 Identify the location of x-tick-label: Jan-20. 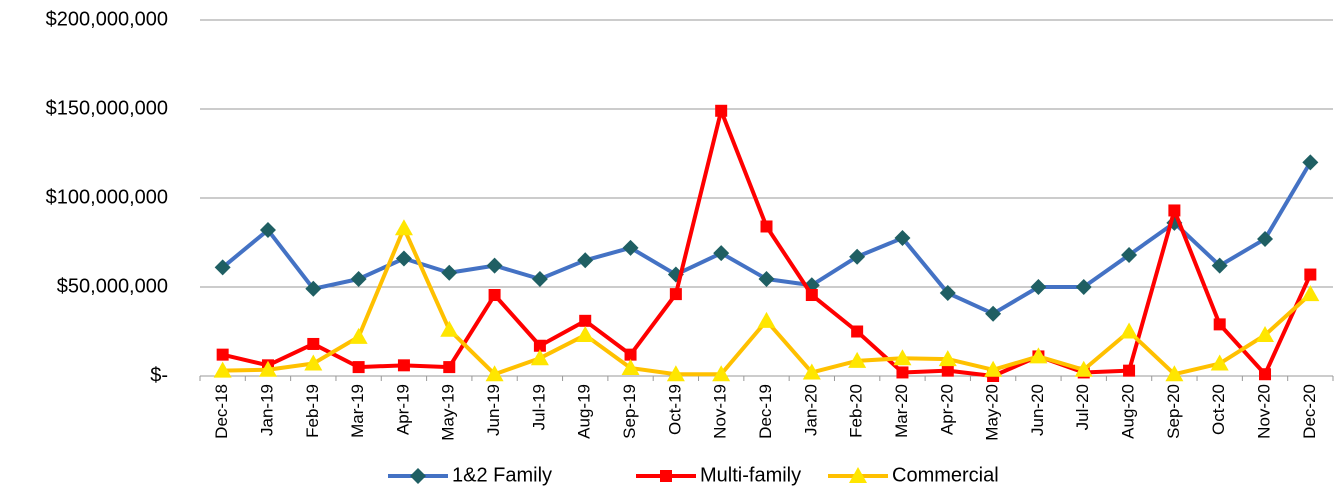
(810, 410).